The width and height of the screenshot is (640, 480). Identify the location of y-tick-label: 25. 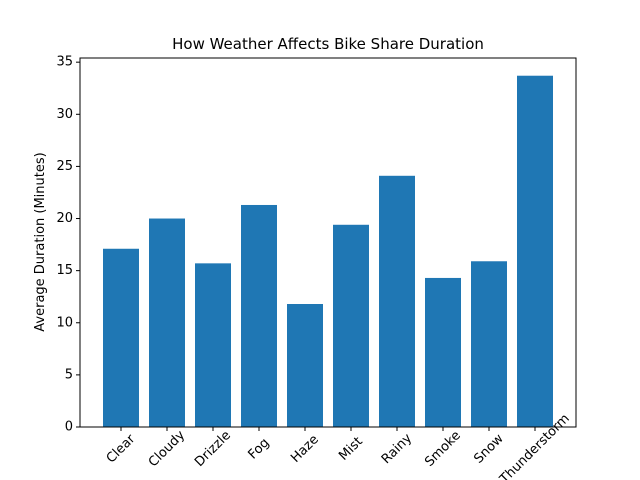
(64, 166).